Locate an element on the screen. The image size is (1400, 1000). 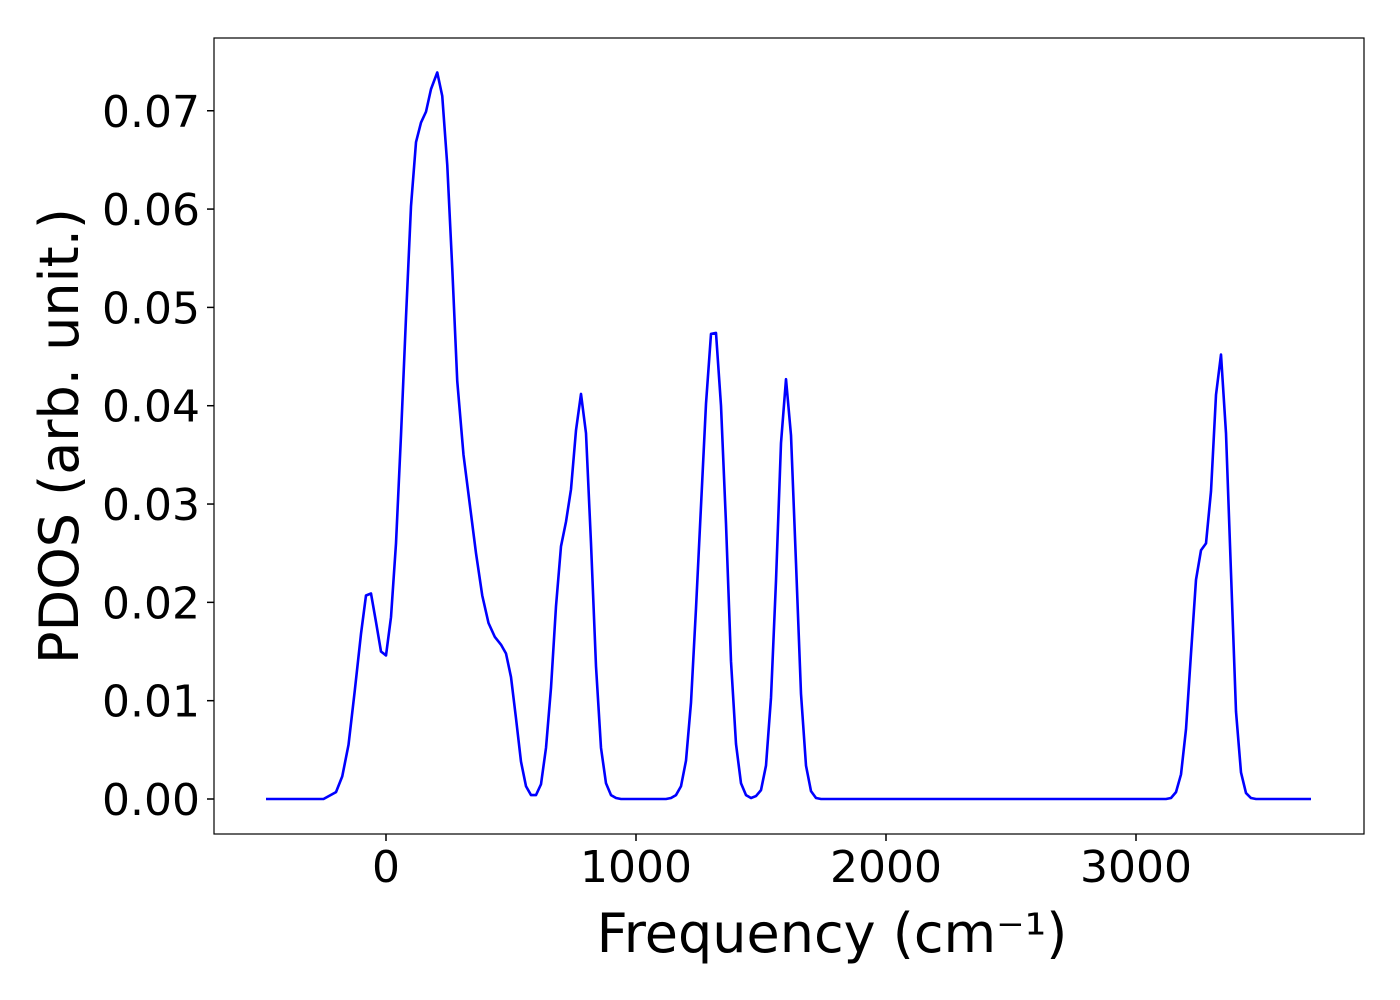
x-tick-label: 2000 is located at coordinates (886, 867).